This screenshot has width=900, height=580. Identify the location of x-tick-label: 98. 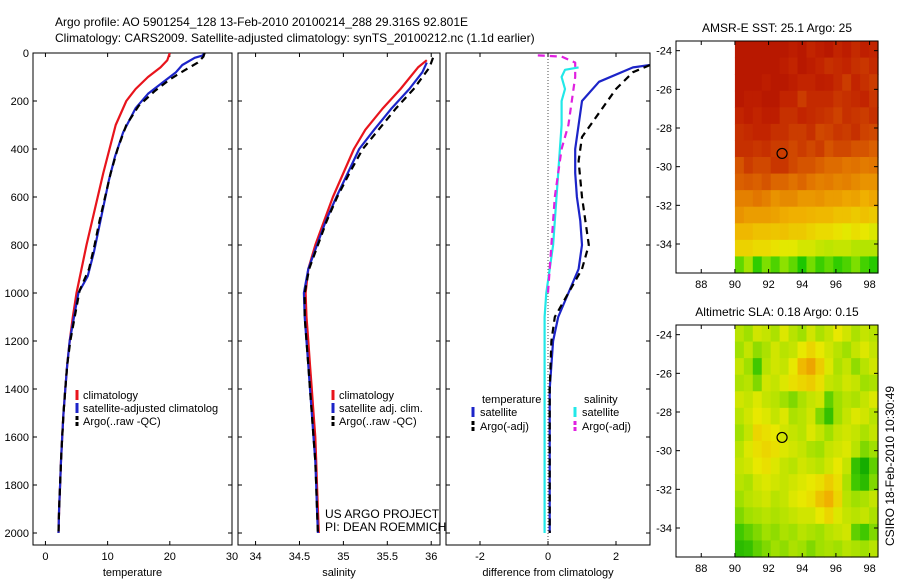
(869, 285).